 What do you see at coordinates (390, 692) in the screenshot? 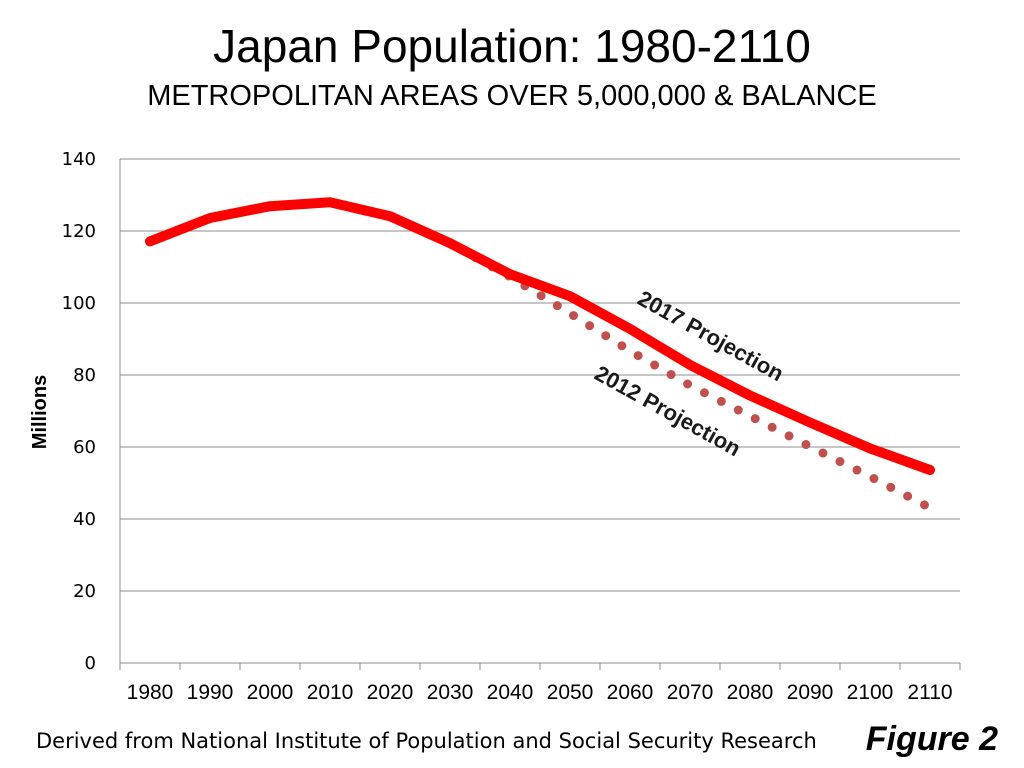
I see `x-tick-label: 2020` at bounding box center [390, 692].